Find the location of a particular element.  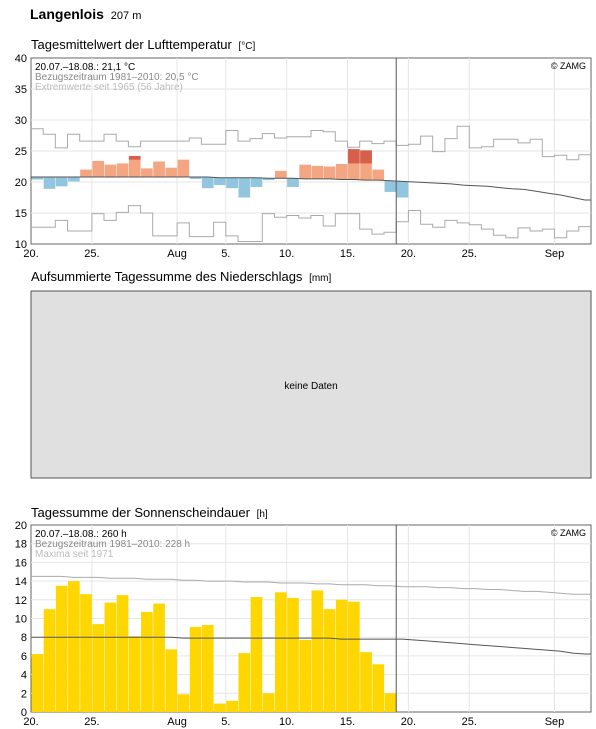

temperature-title: Tagesmittelwert der Lufttemperatur [°C] is located at coordinates (143, 44).